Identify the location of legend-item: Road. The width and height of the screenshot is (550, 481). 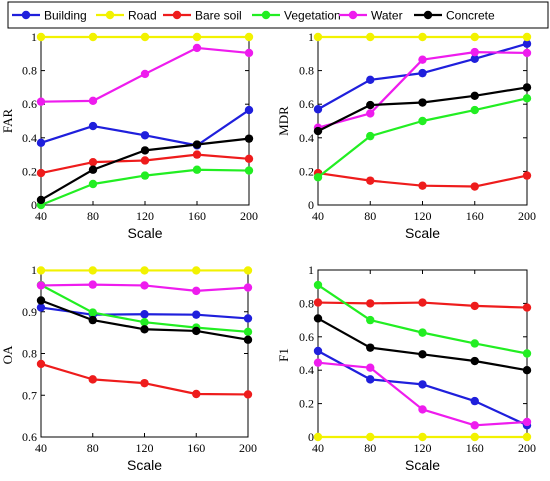
(126, 16).